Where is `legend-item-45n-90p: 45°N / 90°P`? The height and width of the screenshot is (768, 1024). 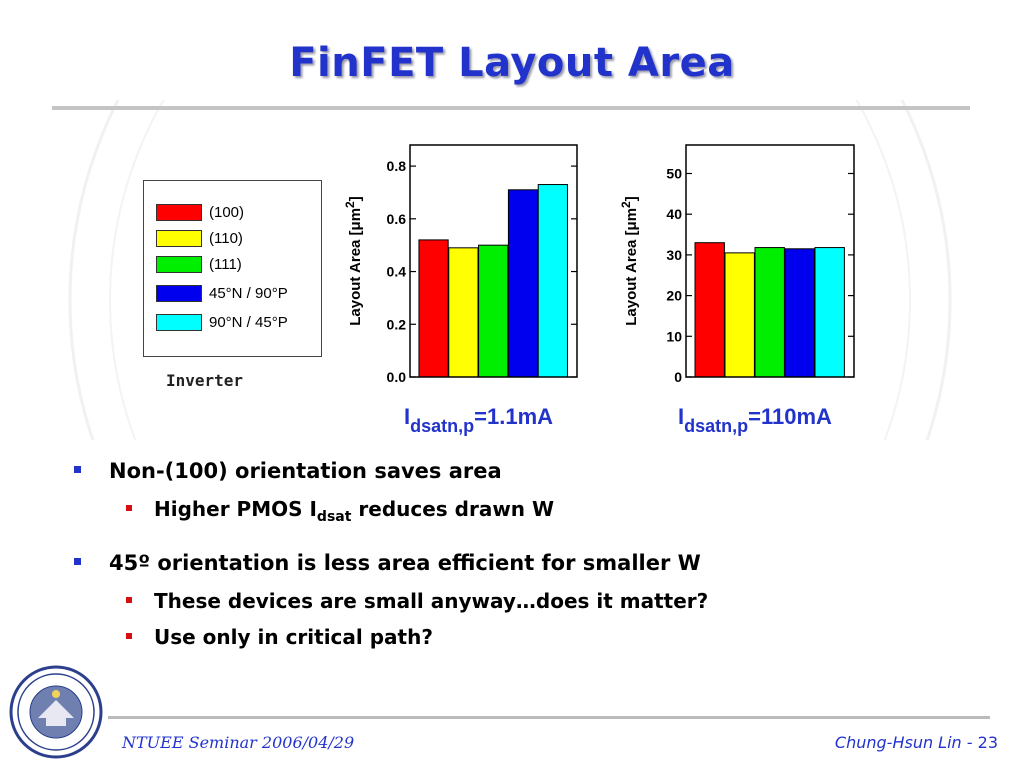 legend-item-45n-90p: 45°N / 90°P is located at coordinates (222, 293).